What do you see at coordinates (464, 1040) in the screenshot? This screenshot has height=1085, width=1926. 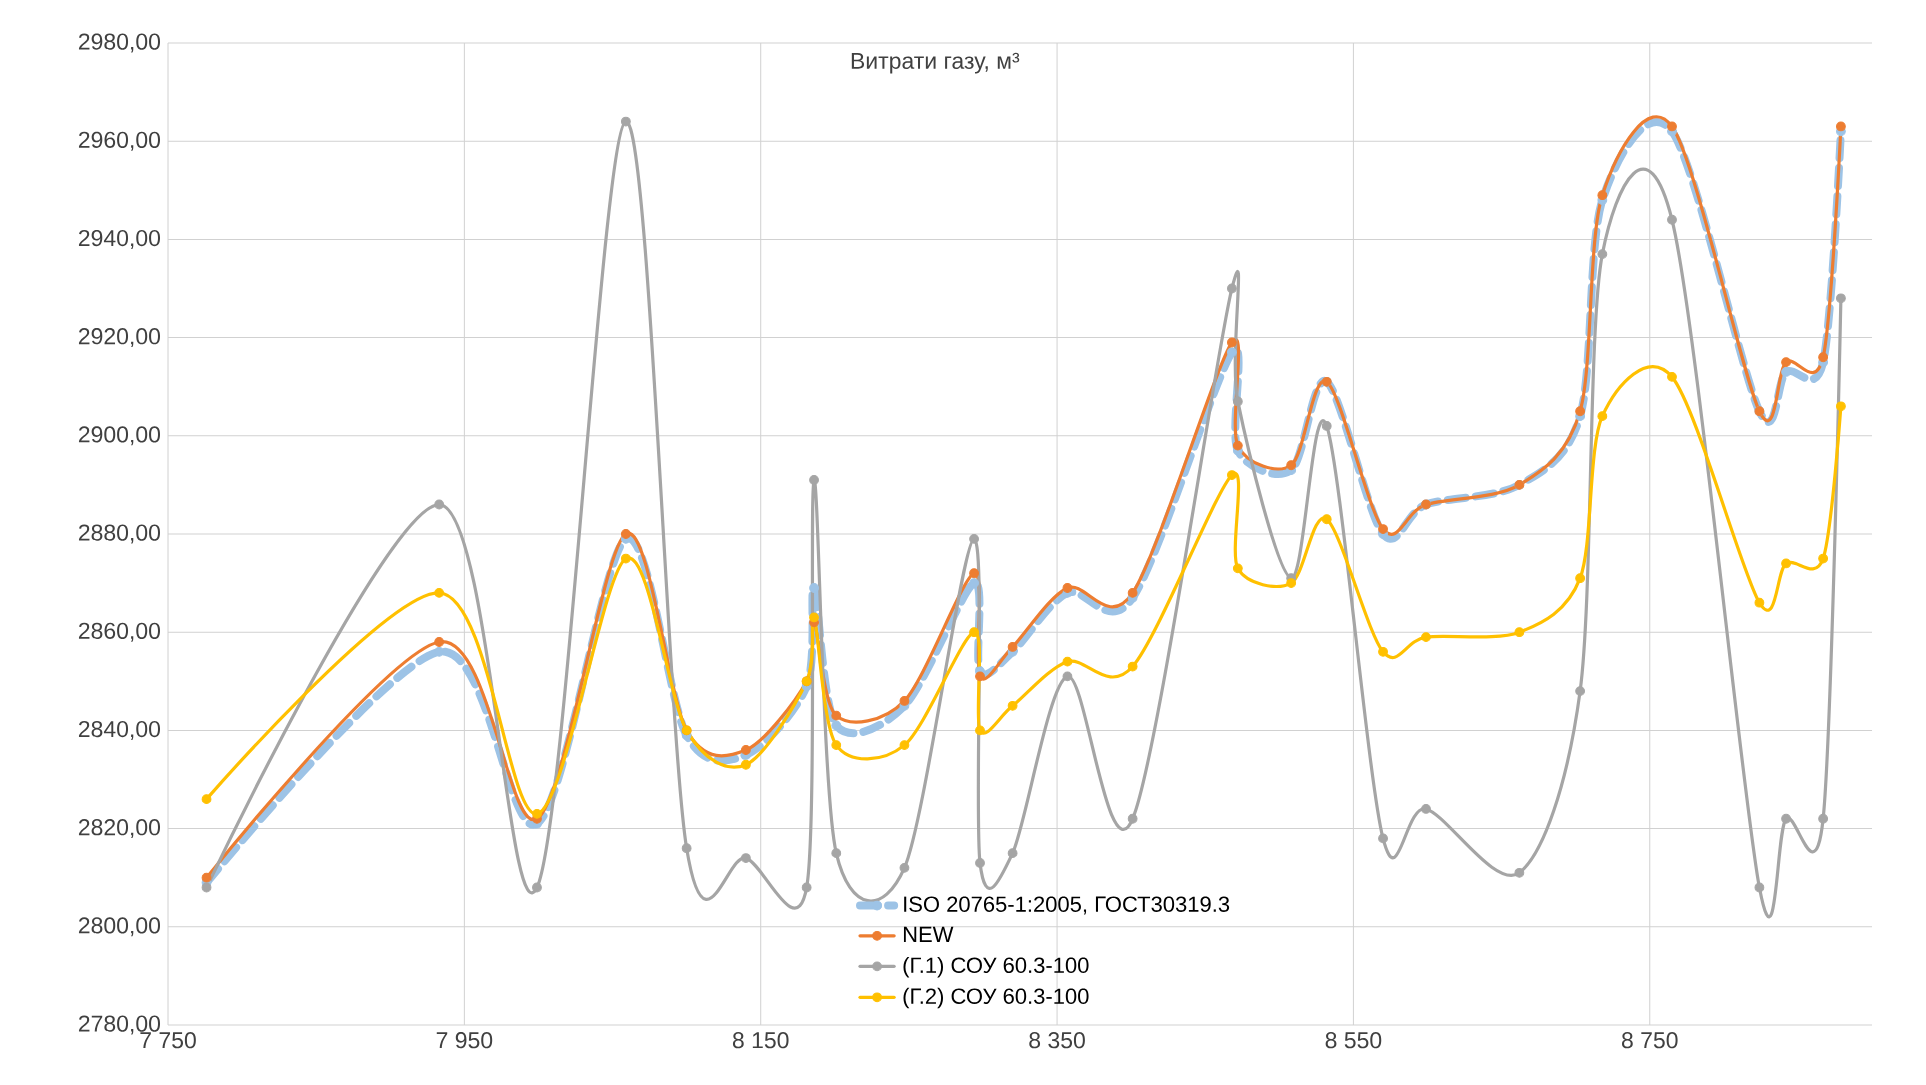 I see `x-tick-label: 7 950` at bounding box center [464, 1040].